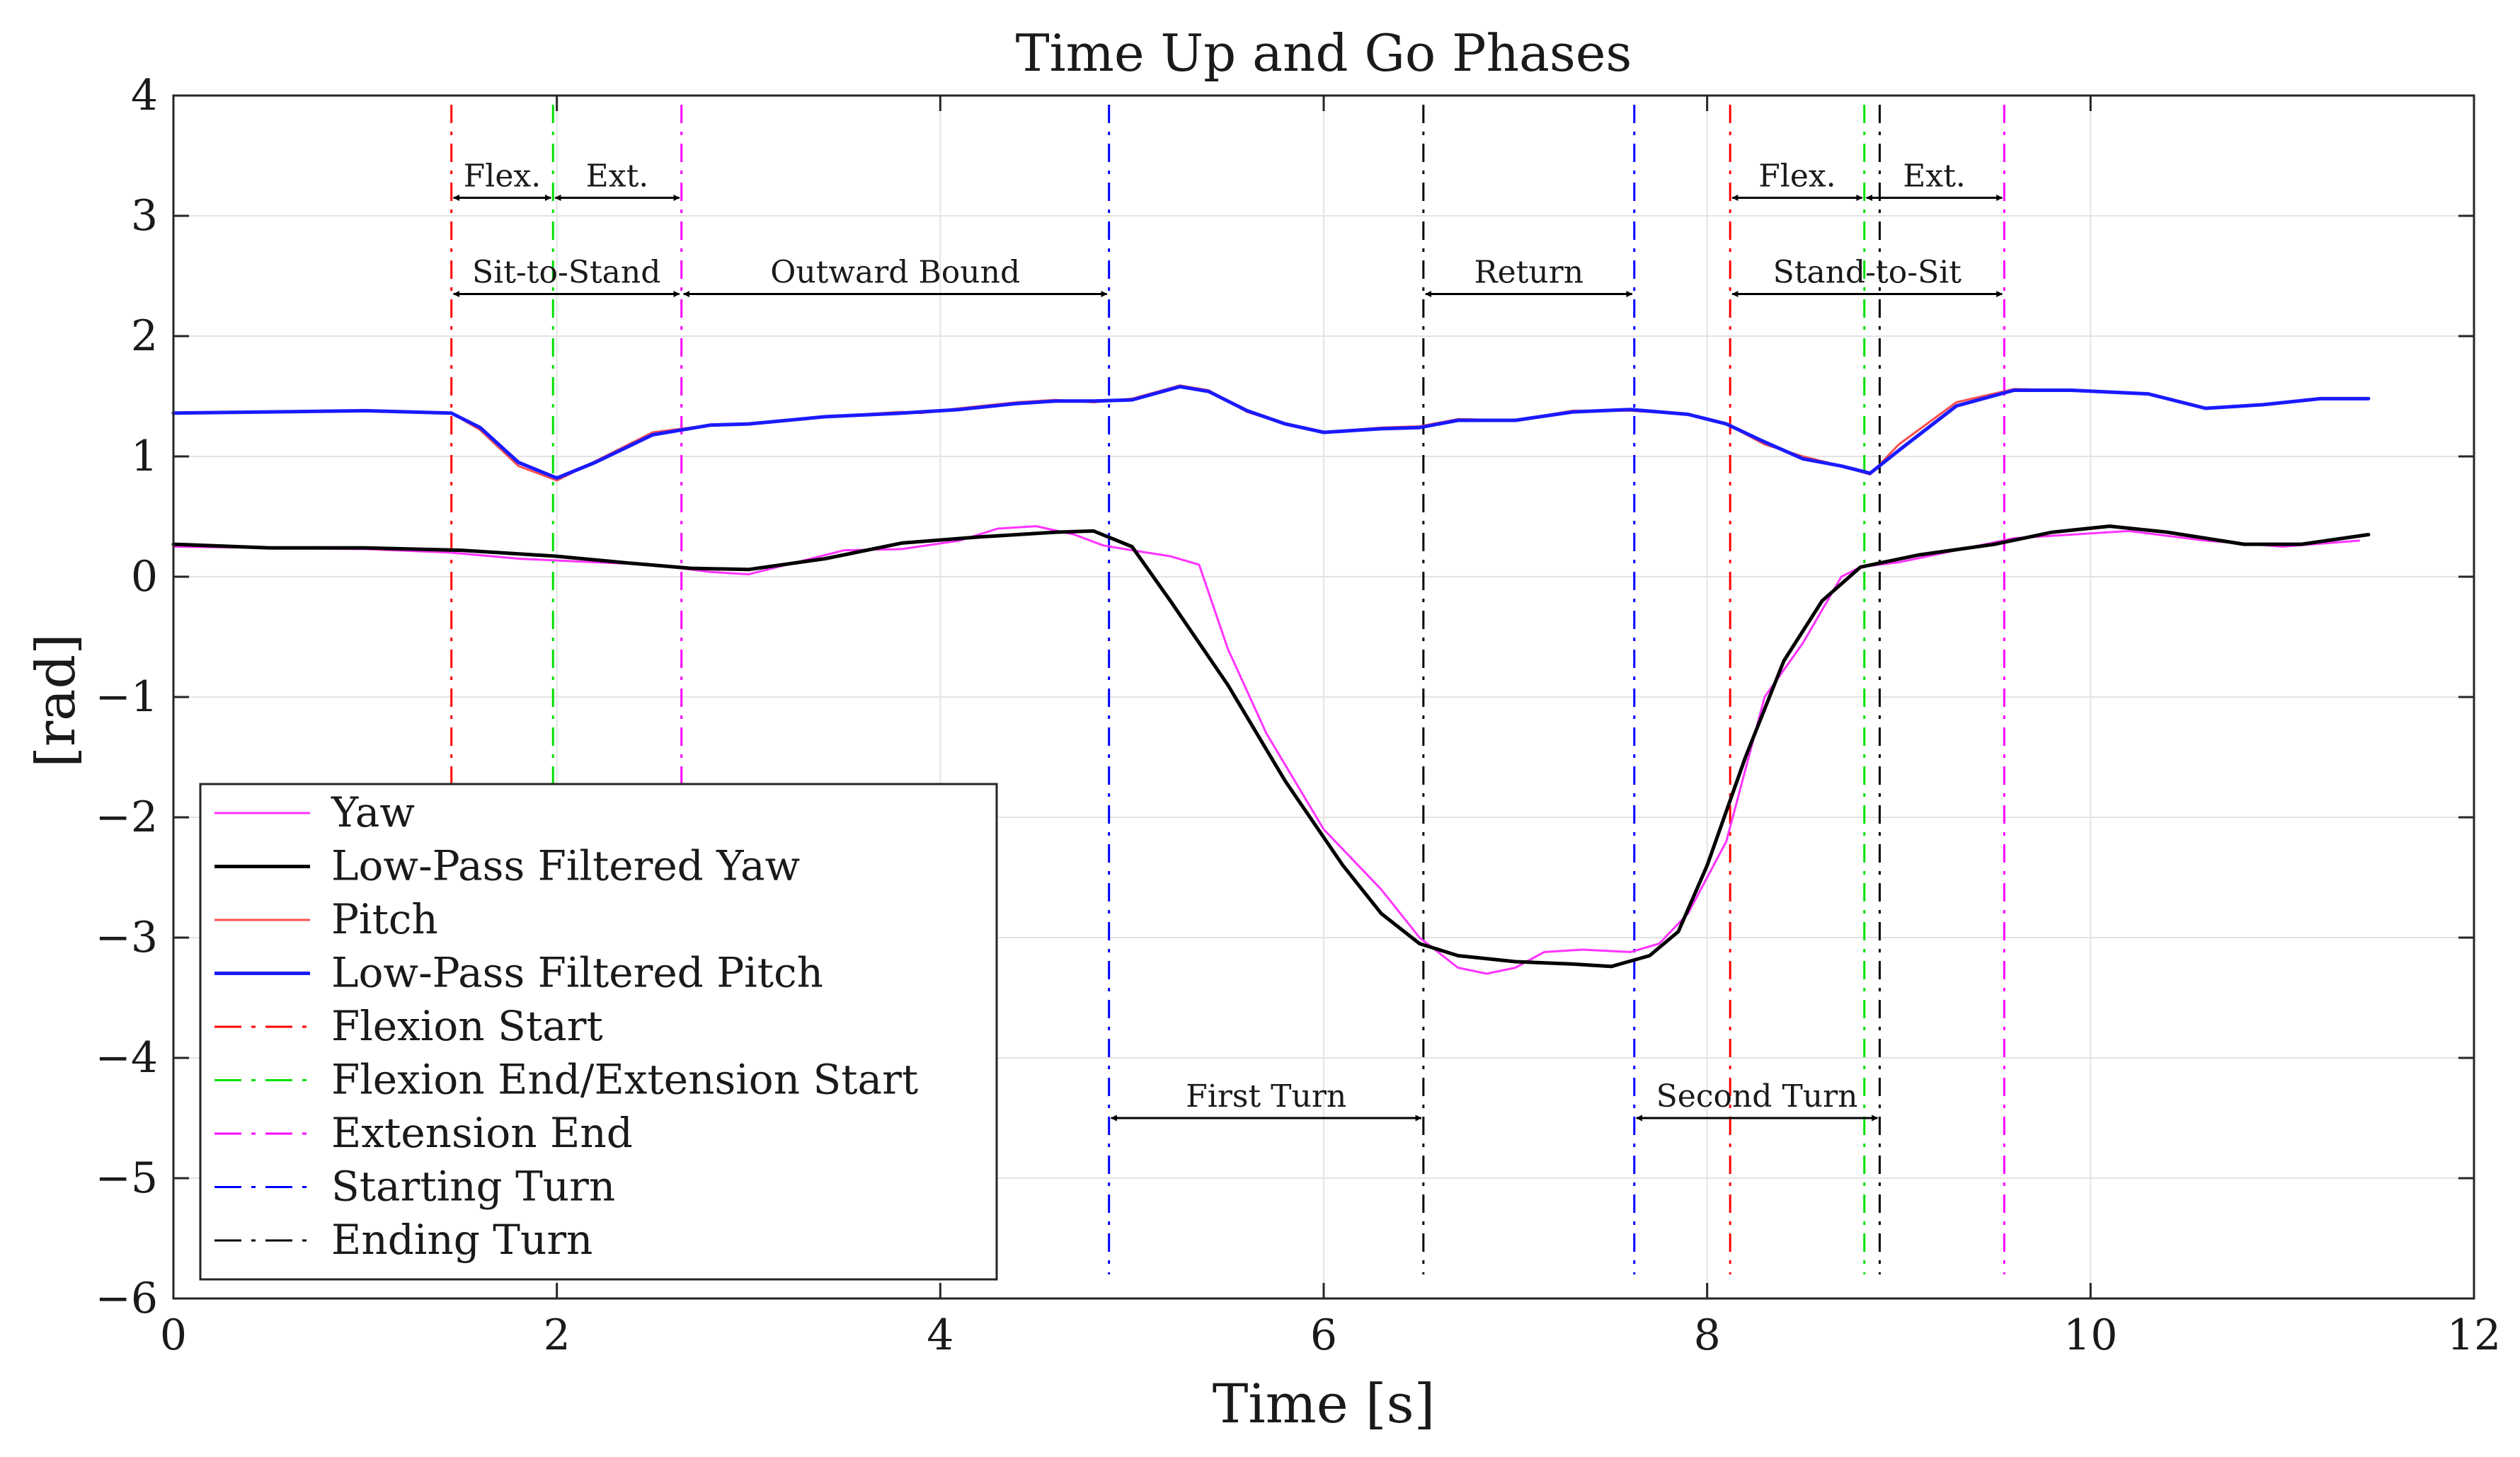 Image resolution: width=2520 pixels, height=1457 pixels. Describe the element at coordinates (1867, 273) in the screenshot. I see `phase-label-stand-to-sit: Stand-to-Sit` at that location.